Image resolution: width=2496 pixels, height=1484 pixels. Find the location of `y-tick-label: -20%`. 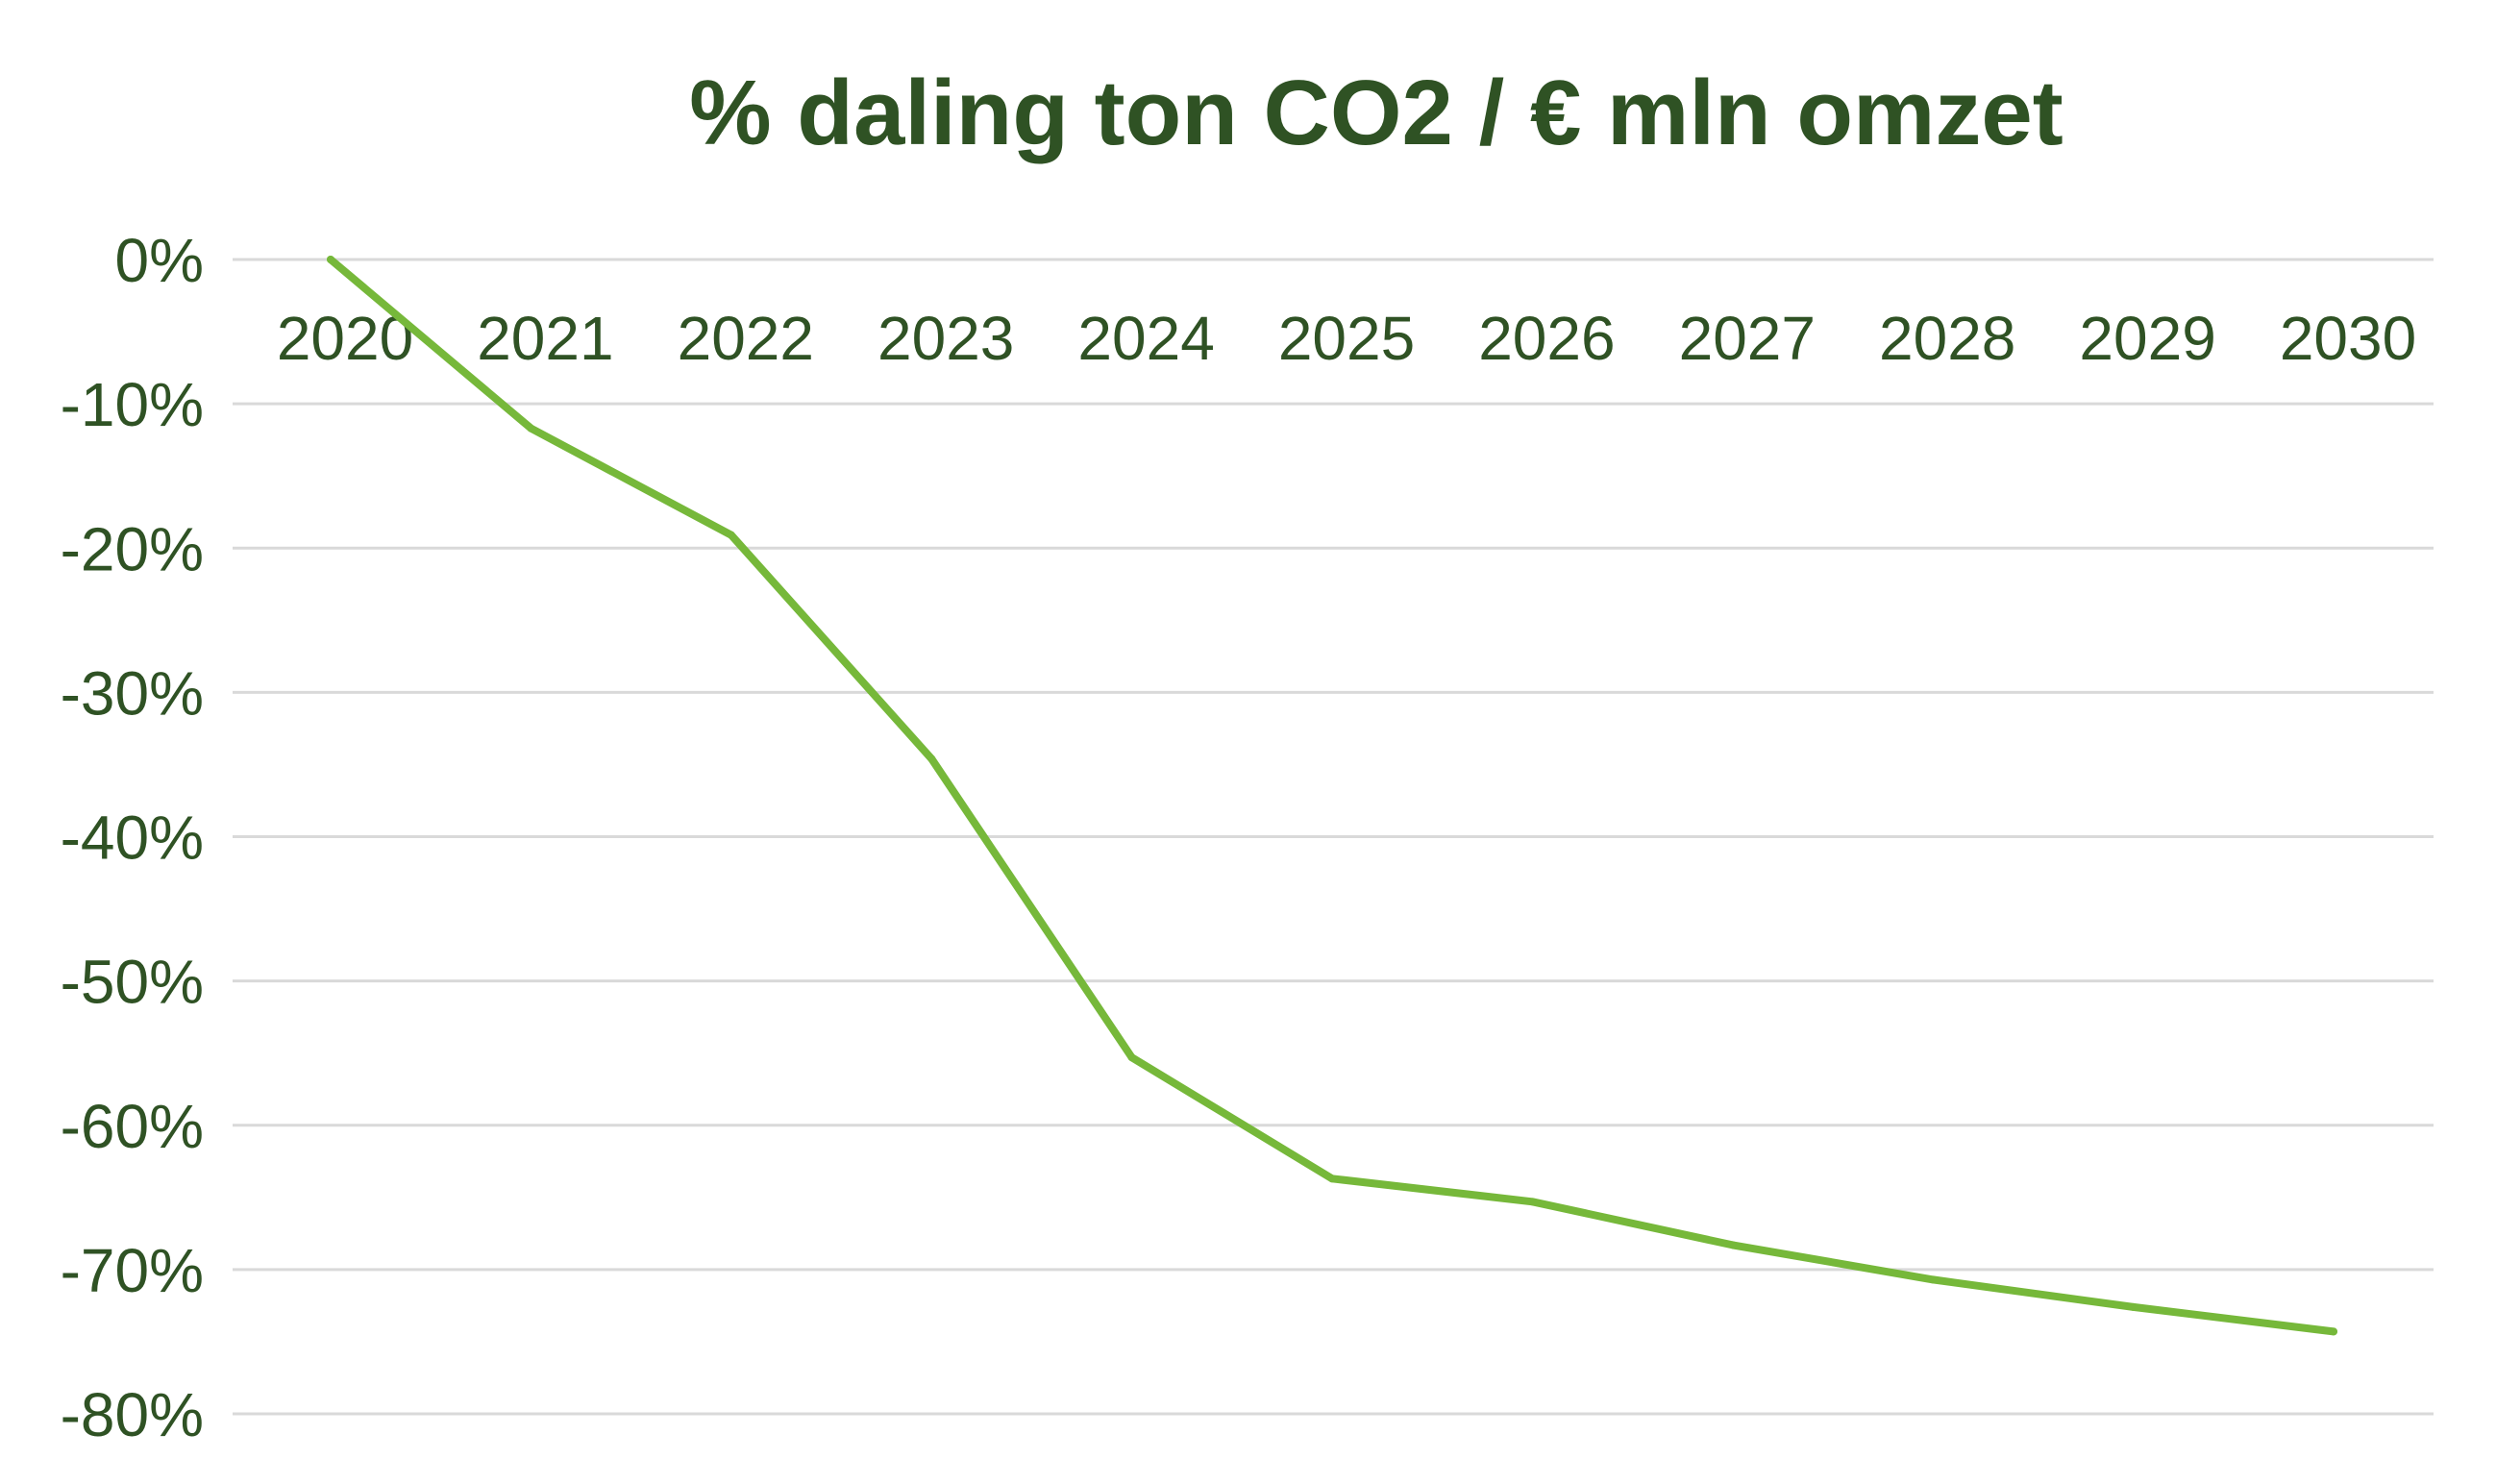

y-tick-label: -20% is located at coordinates (132, 548).